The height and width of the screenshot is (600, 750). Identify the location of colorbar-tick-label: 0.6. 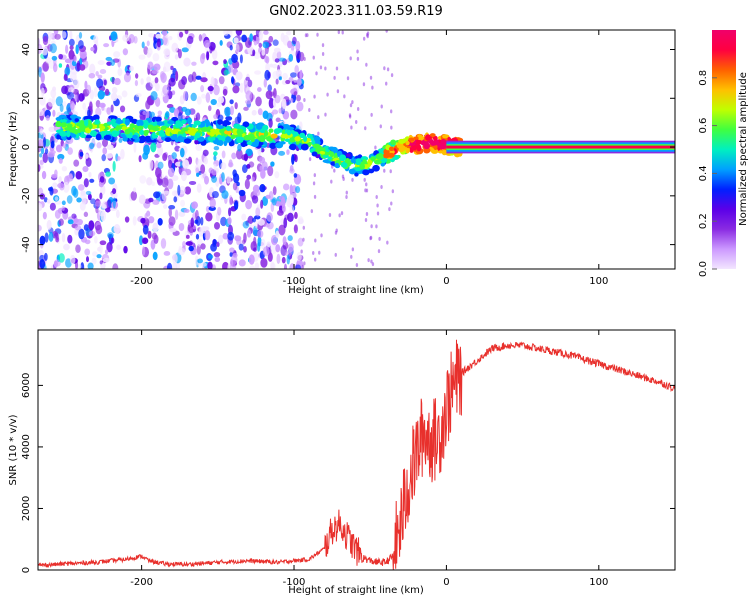
(703, 126).